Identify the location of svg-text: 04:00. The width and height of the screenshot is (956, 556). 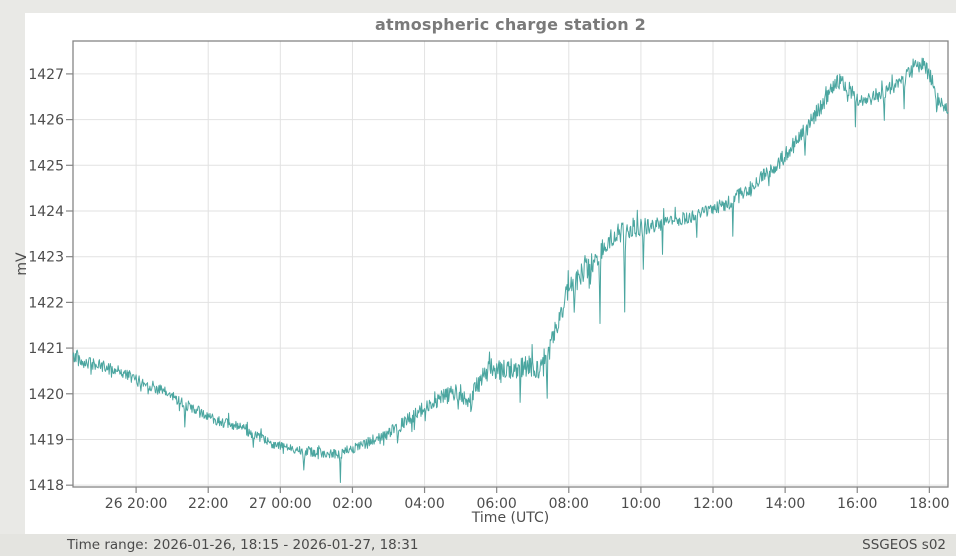
(424, 504).